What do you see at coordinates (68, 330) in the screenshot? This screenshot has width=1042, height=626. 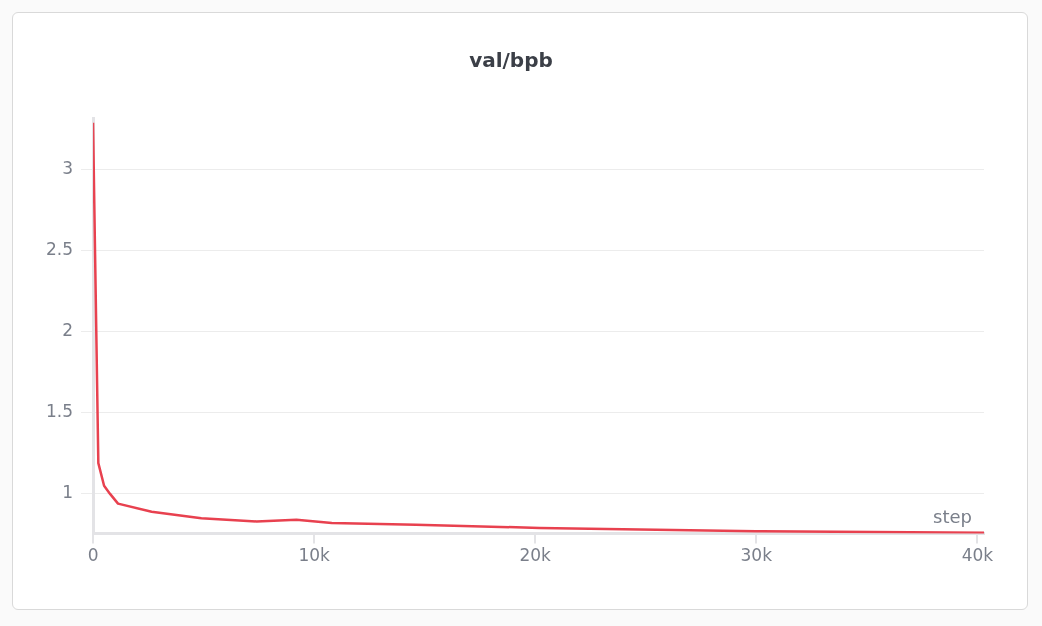 I see `y-tick-label: 2` at bounding box center [68, 330].